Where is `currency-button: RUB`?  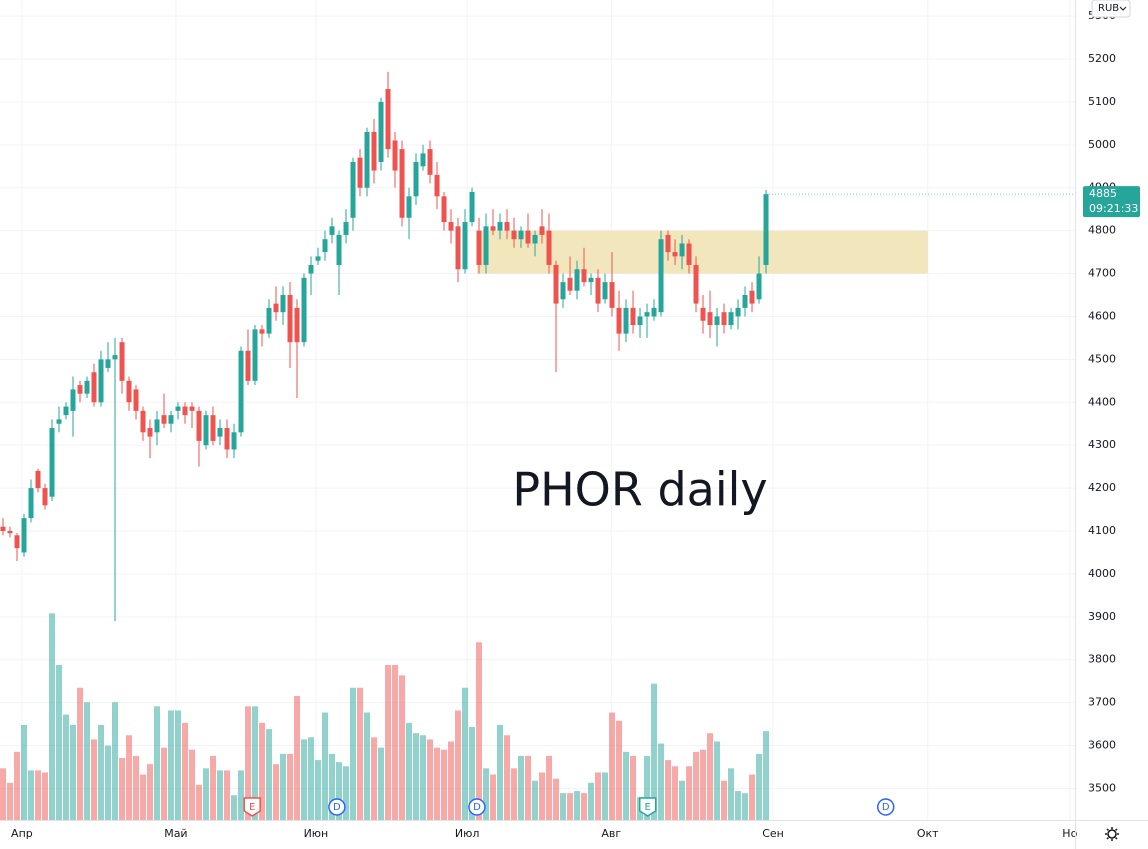 currency-button: RUB is located at coordinates (1111, 9).